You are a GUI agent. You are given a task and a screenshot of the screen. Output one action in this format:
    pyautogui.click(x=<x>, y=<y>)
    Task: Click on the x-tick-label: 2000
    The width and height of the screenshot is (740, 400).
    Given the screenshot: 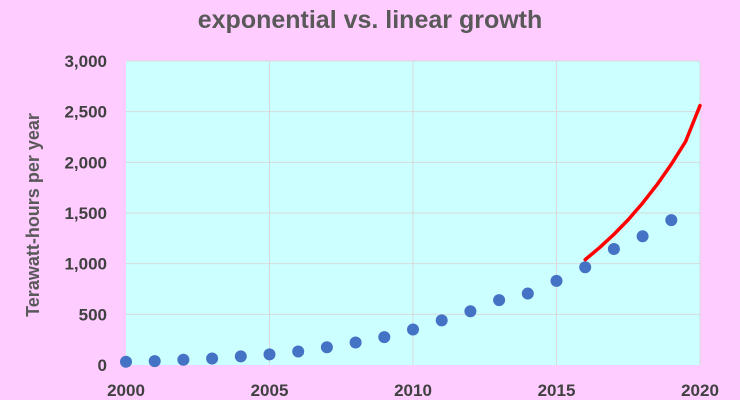 What is the action you would take?
    pyautogui.click(x=126, y=390)
    